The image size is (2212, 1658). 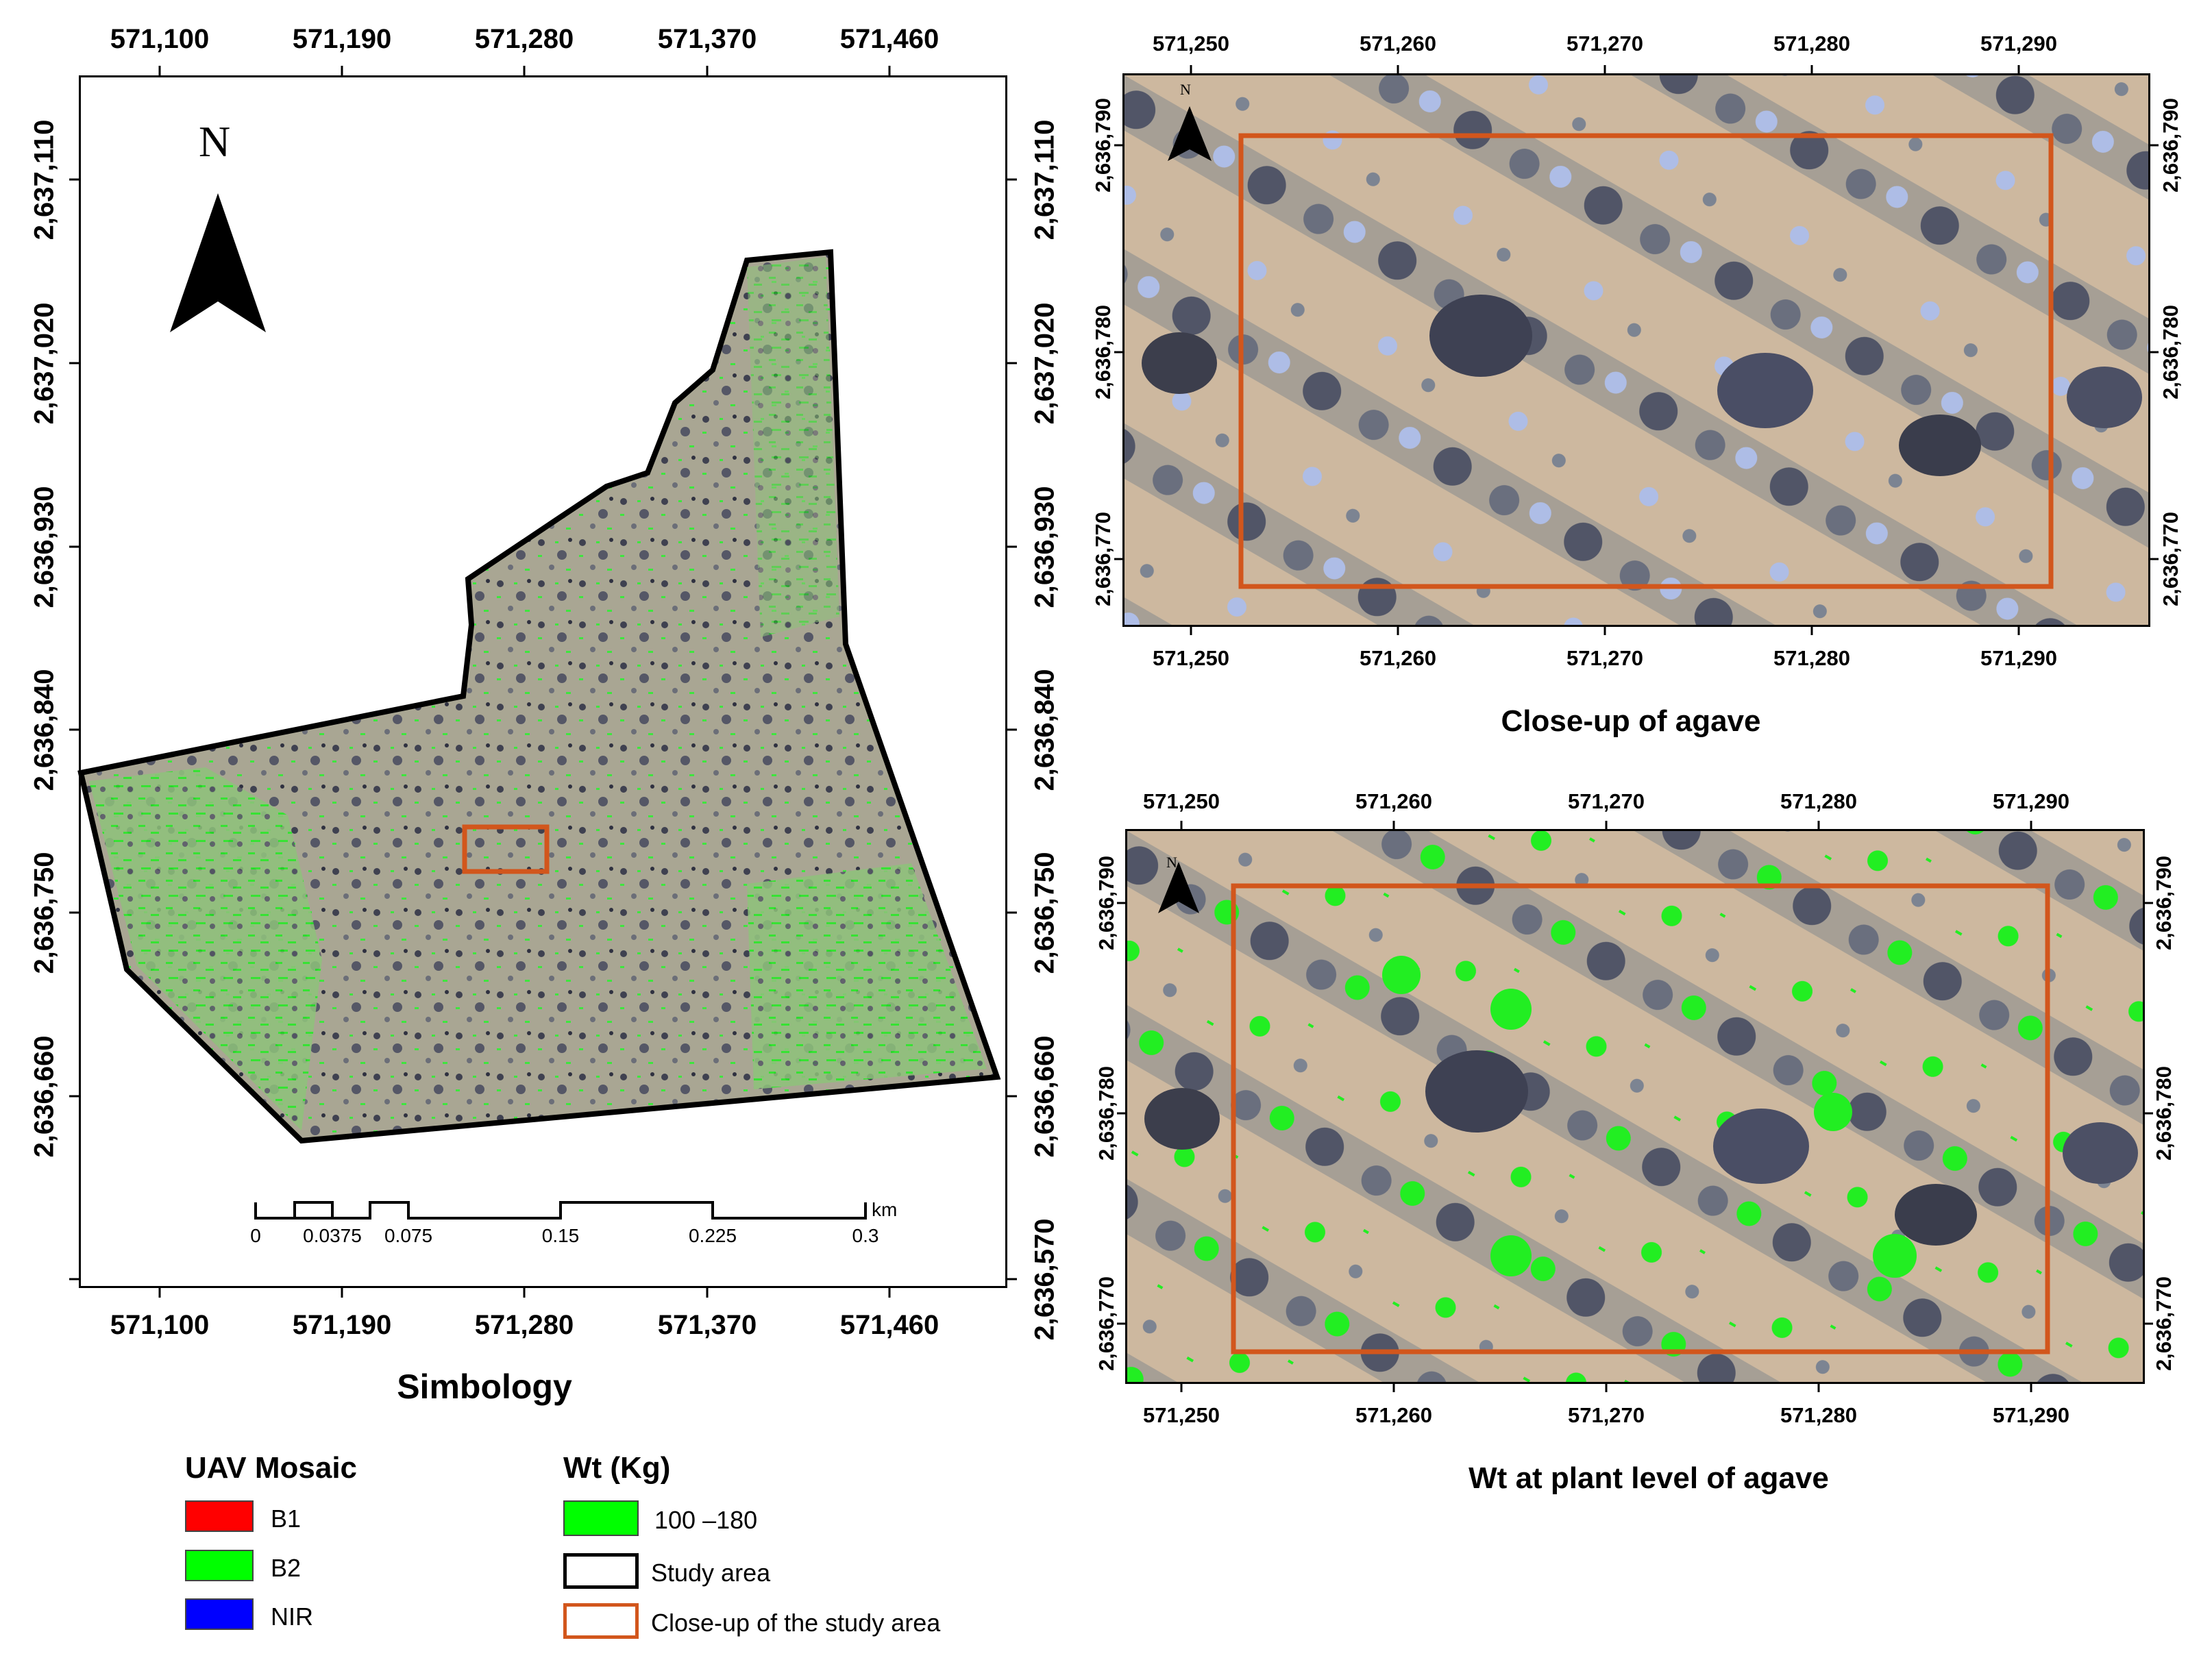 What do you see at coordinates (560, 1235) in the screenshot?
I see `scale-label: 0.15` at bounding box center [560, 1235].